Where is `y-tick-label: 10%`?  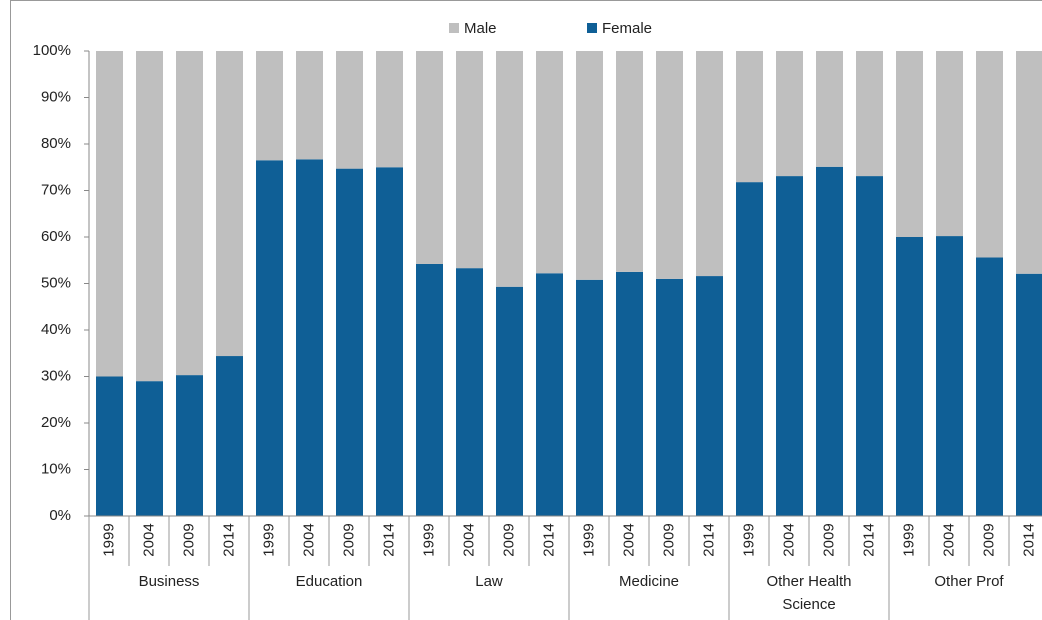 y-tick-label: 10% is located at coordinates (56, 468).